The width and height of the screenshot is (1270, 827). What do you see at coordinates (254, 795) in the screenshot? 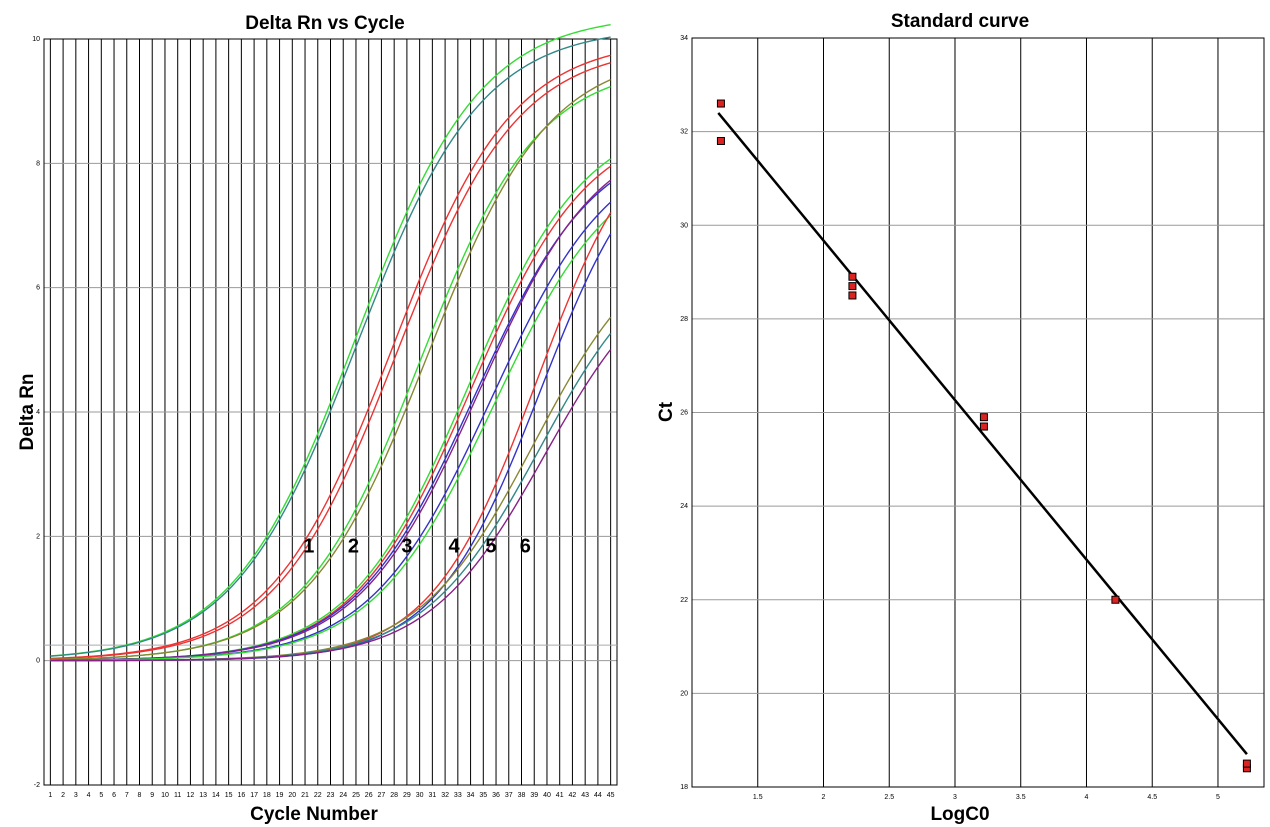
I see `chart1-x-tick-label: 17` at bounding box center [254, 795].